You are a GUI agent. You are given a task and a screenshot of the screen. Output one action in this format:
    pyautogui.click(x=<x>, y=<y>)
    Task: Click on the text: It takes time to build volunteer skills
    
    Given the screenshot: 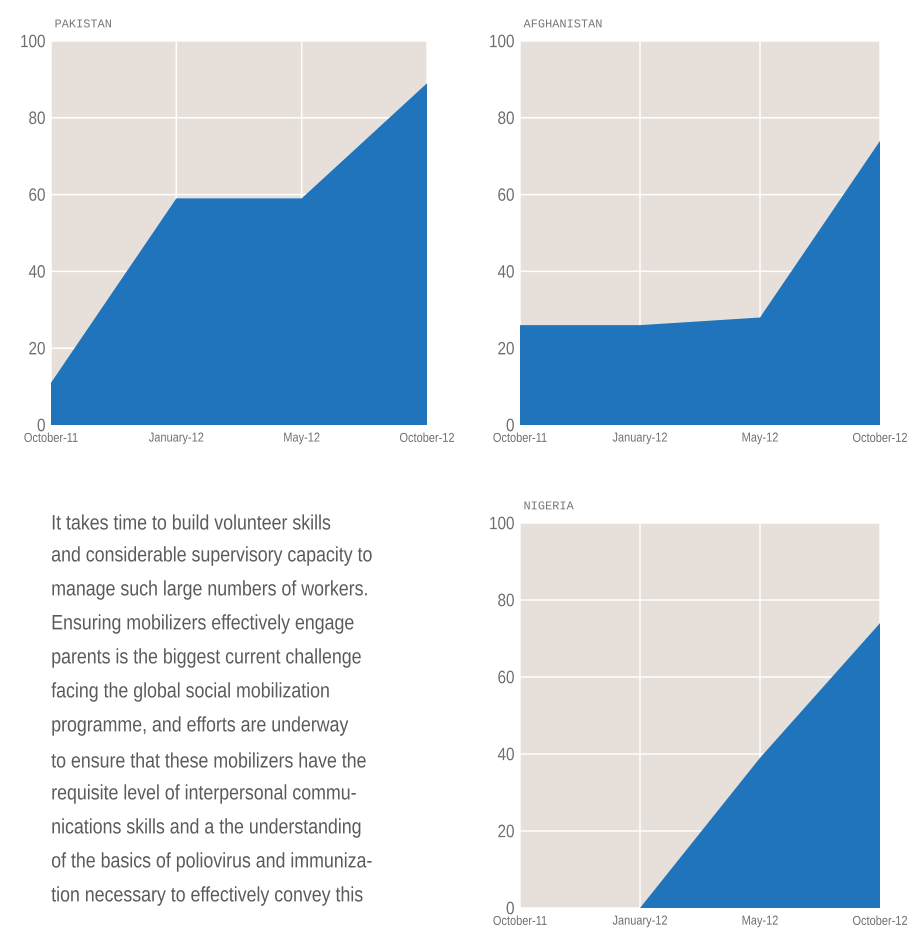 What is the action you would take?
    pyautogui.click(x=191, y=522)
    